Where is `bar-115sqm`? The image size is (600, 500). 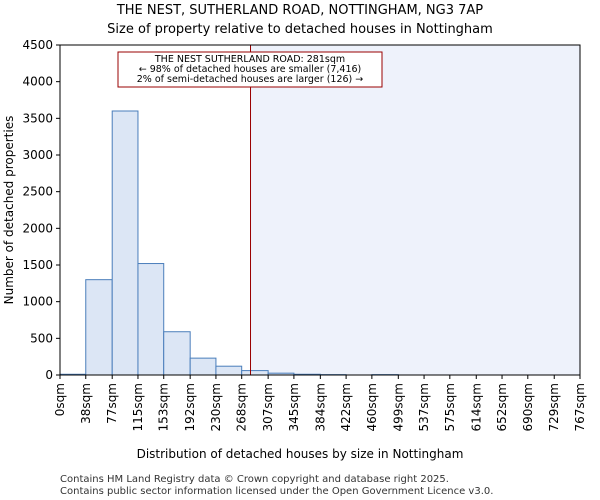
bar-115sqm is located at coordinates (151, 319).